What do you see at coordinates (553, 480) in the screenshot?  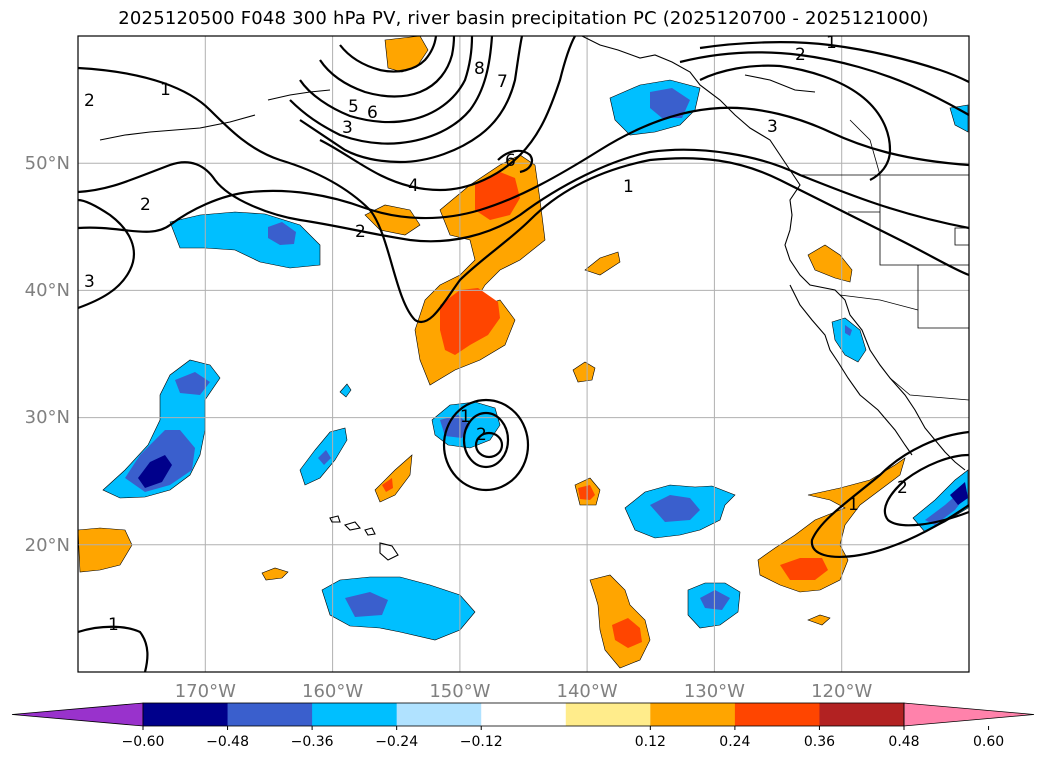 I see `precip-negative-strong` at bounding box center [553, 480].